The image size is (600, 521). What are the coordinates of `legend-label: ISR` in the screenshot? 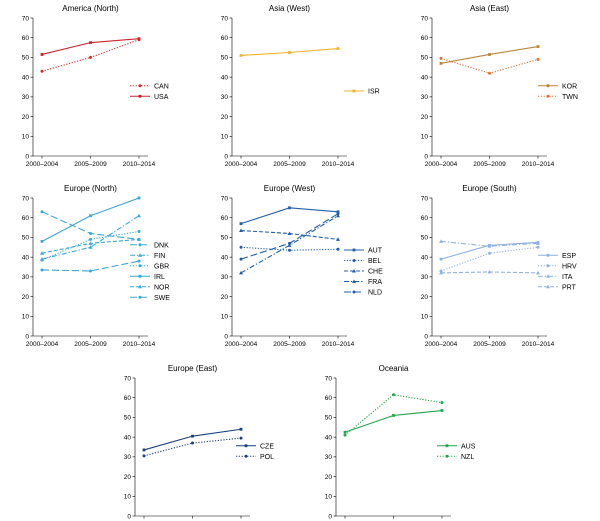 It's located at (374, 92).